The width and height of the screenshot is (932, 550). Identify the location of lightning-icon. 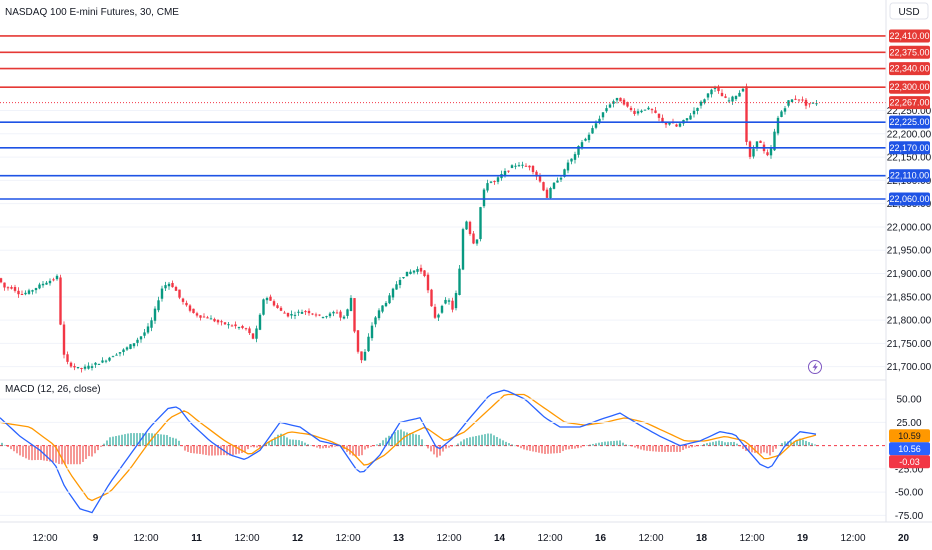
(815, 367).